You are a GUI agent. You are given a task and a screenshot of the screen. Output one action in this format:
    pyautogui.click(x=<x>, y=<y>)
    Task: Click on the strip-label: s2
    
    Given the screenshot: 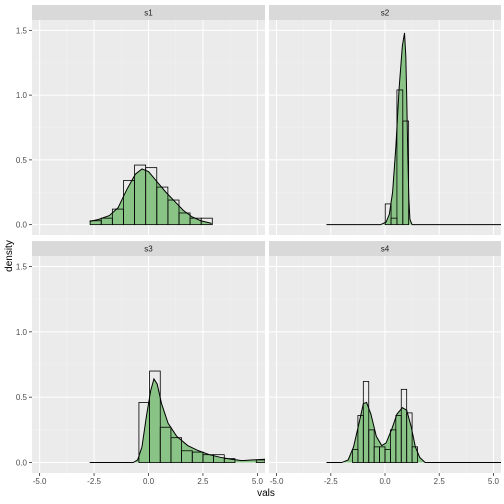 What is the action you would take?
    pyautogui.click(x=385, y=13)
    